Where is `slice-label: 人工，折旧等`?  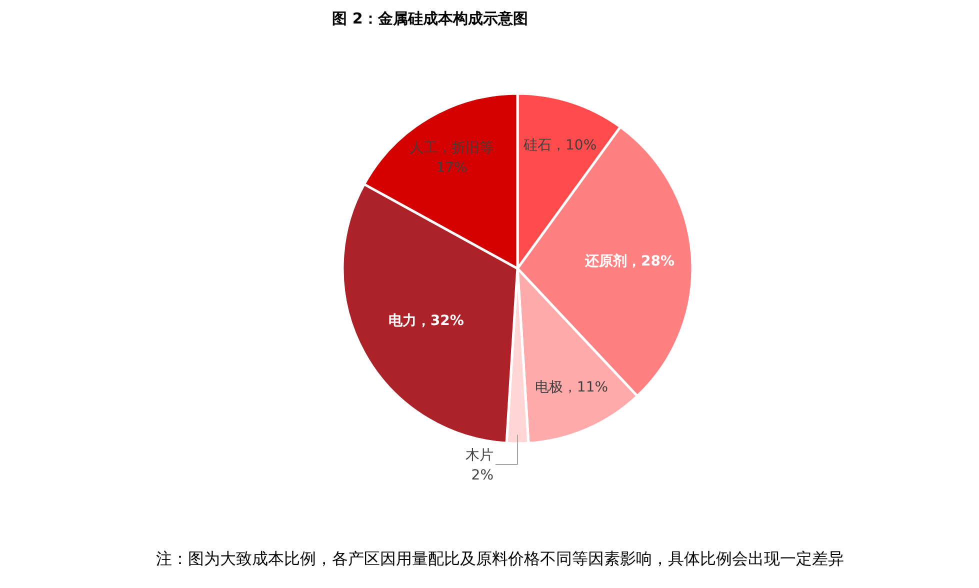
slice-label: 人工，折旧等 is located at coordinates (452, 148).